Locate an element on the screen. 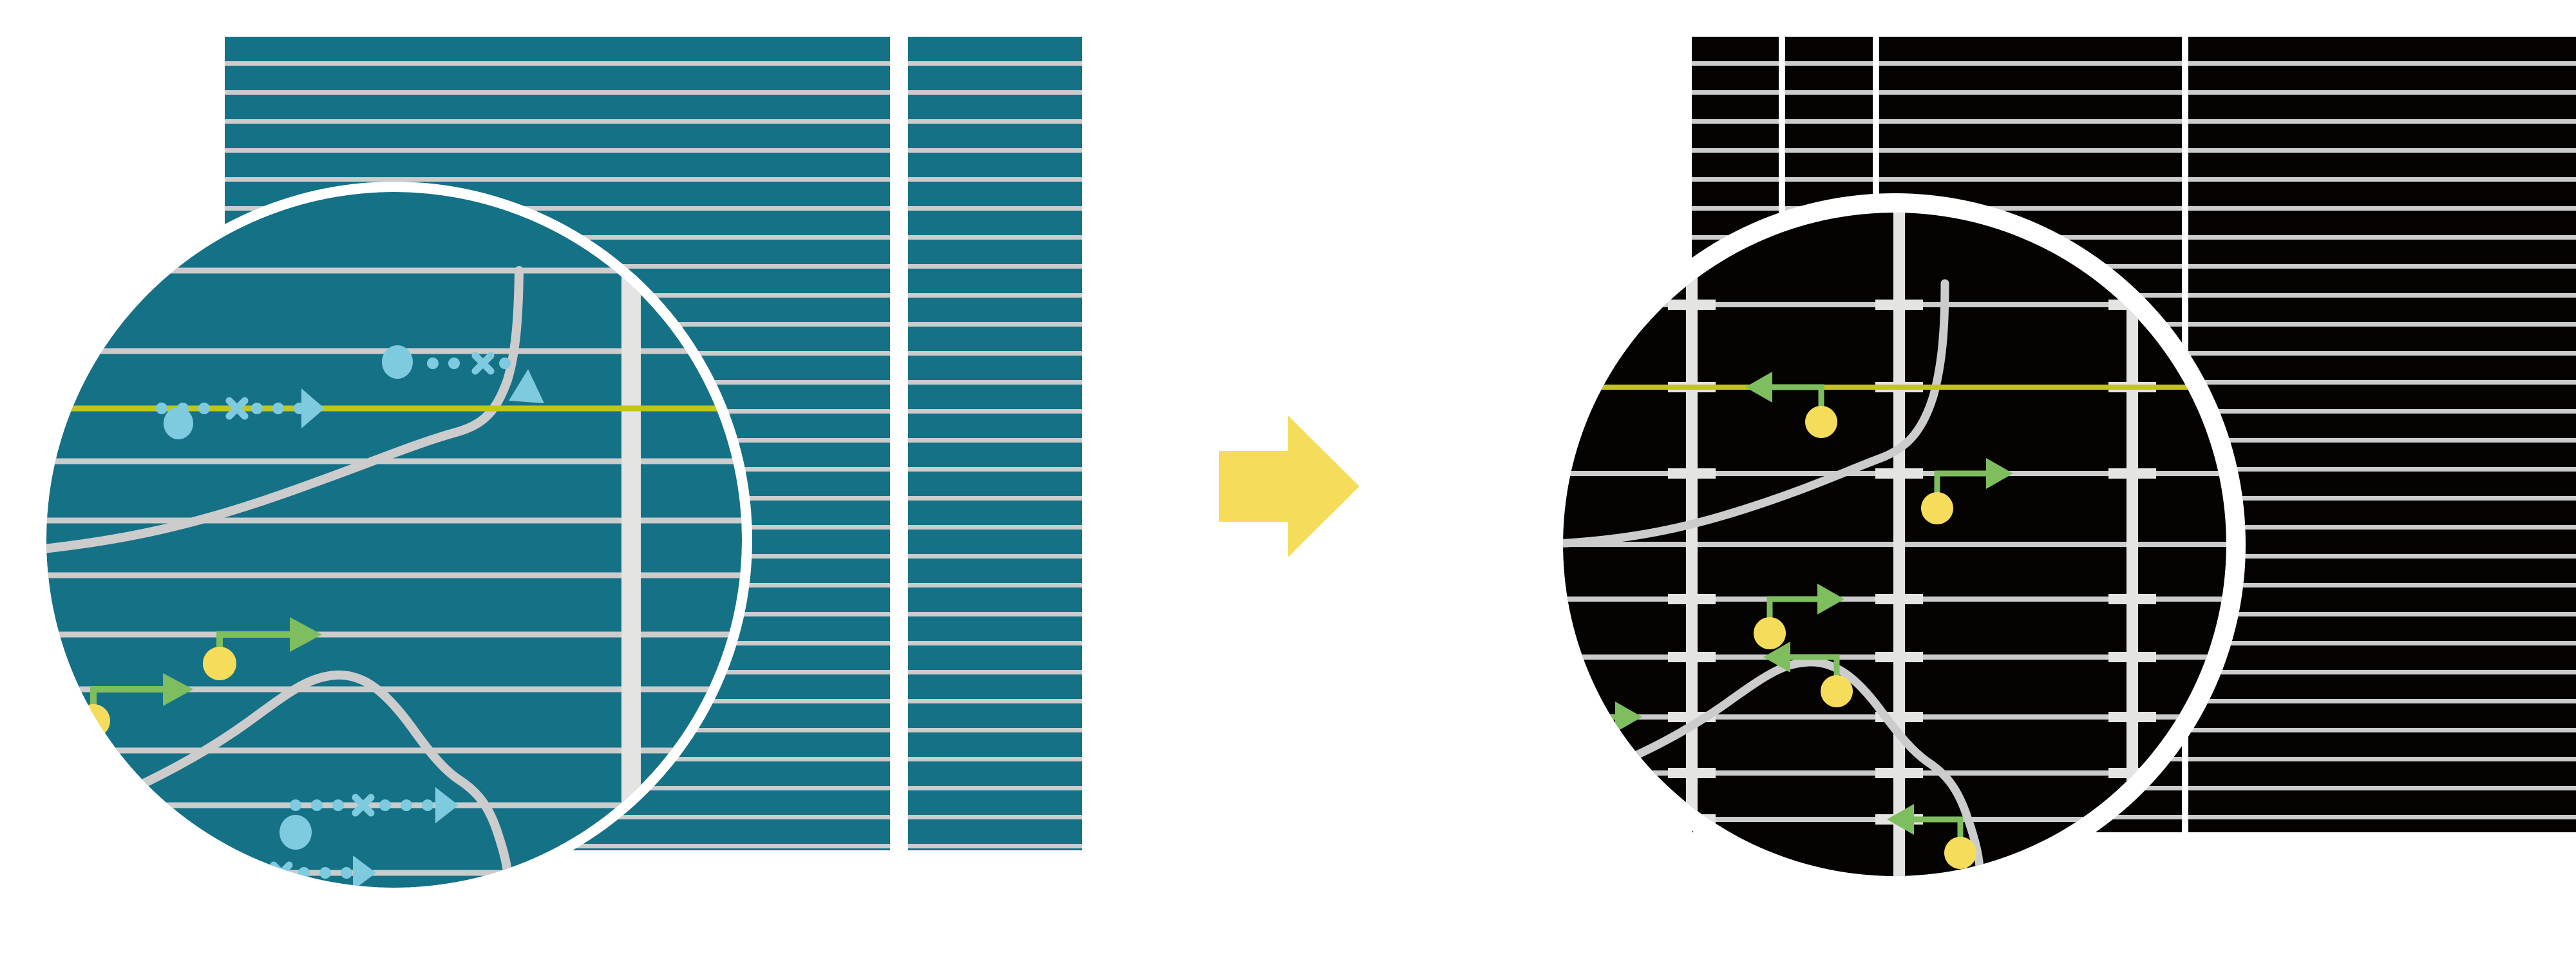 The width and height of the screenshot is (2576, 974). road-track-upper-before is located at coordinates (285, 410).